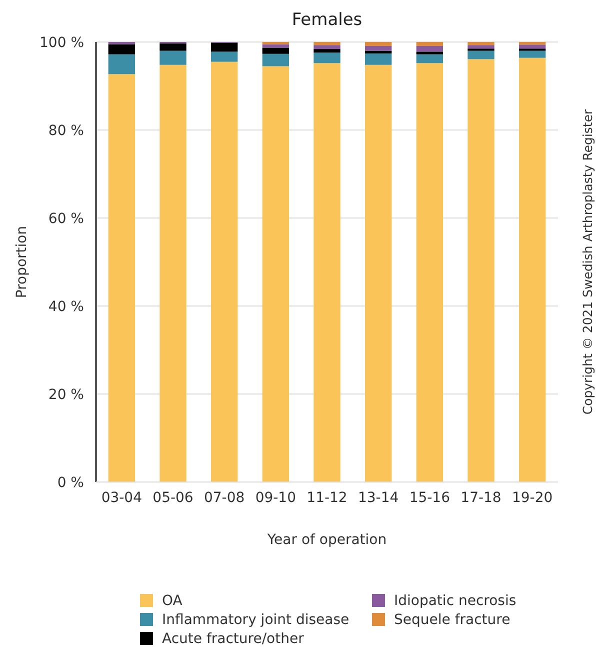 This screenshot has height=647, width=604. What do you see at coordinates (455, 600) in the screenshot?
I see `legend-label: Idiopatic necrosis` at bounding box center [455, 600].